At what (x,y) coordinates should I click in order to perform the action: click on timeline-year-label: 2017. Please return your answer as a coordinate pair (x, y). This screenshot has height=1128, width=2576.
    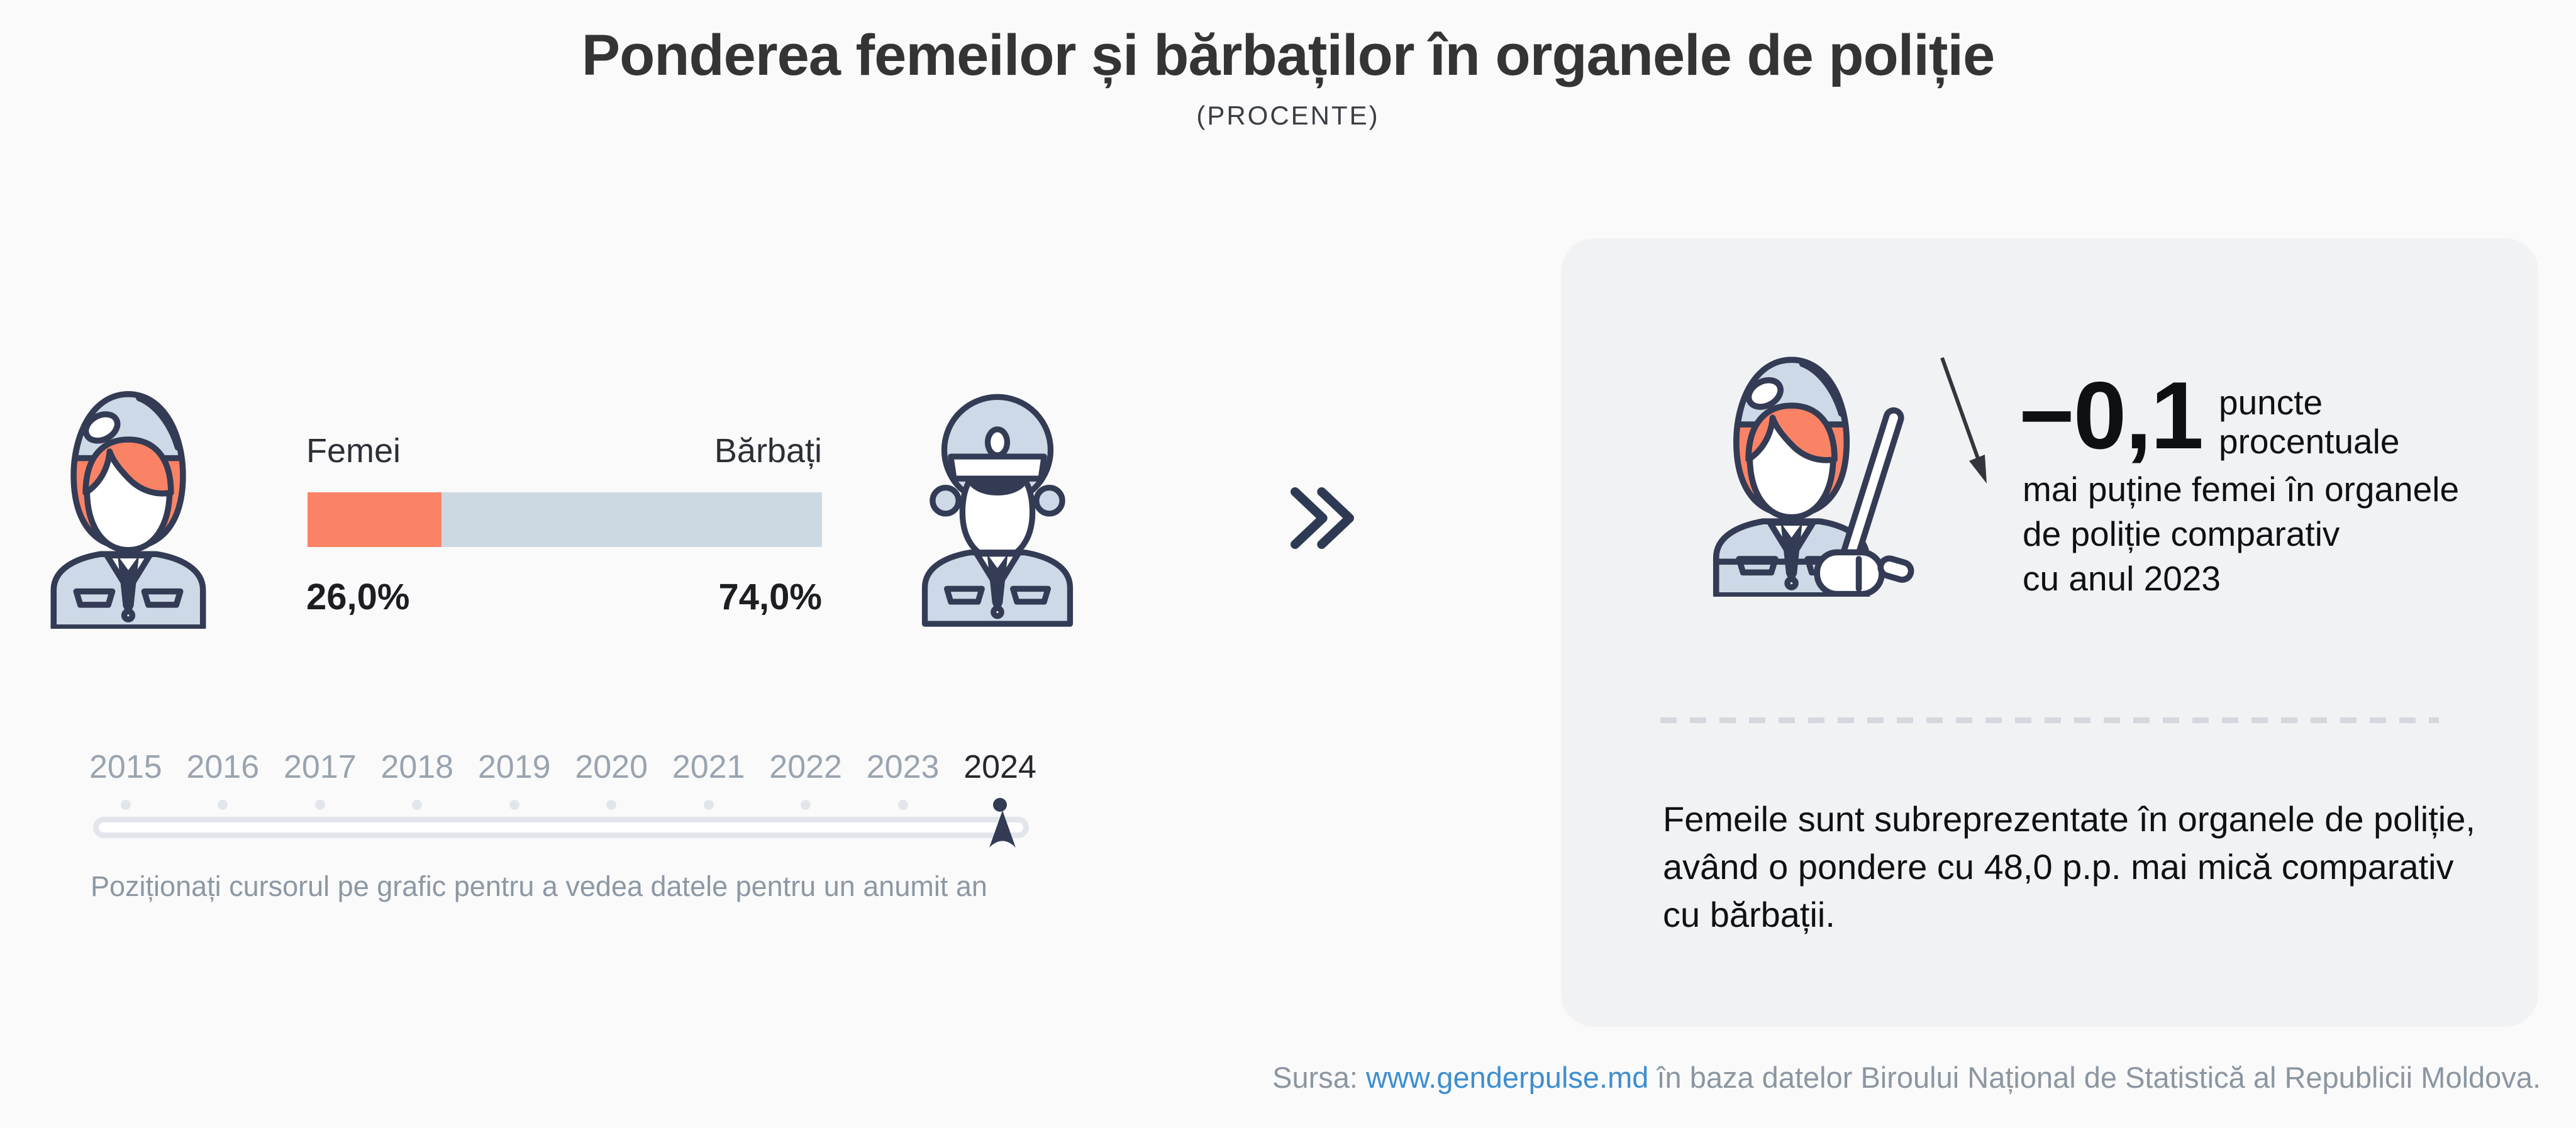
    Looking at the image, I should click on (320, 767).